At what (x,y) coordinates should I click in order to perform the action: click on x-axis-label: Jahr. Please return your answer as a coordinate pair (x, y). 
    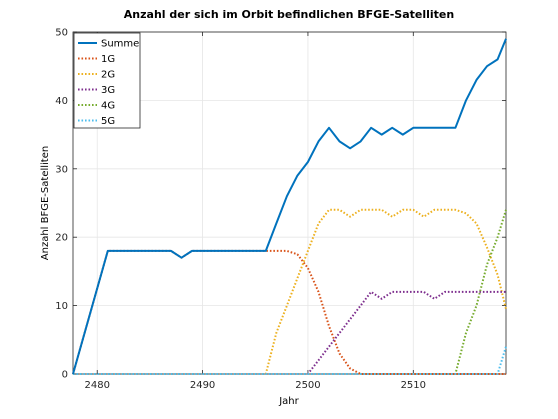
    Looking at the image, I should click on (288, 401).